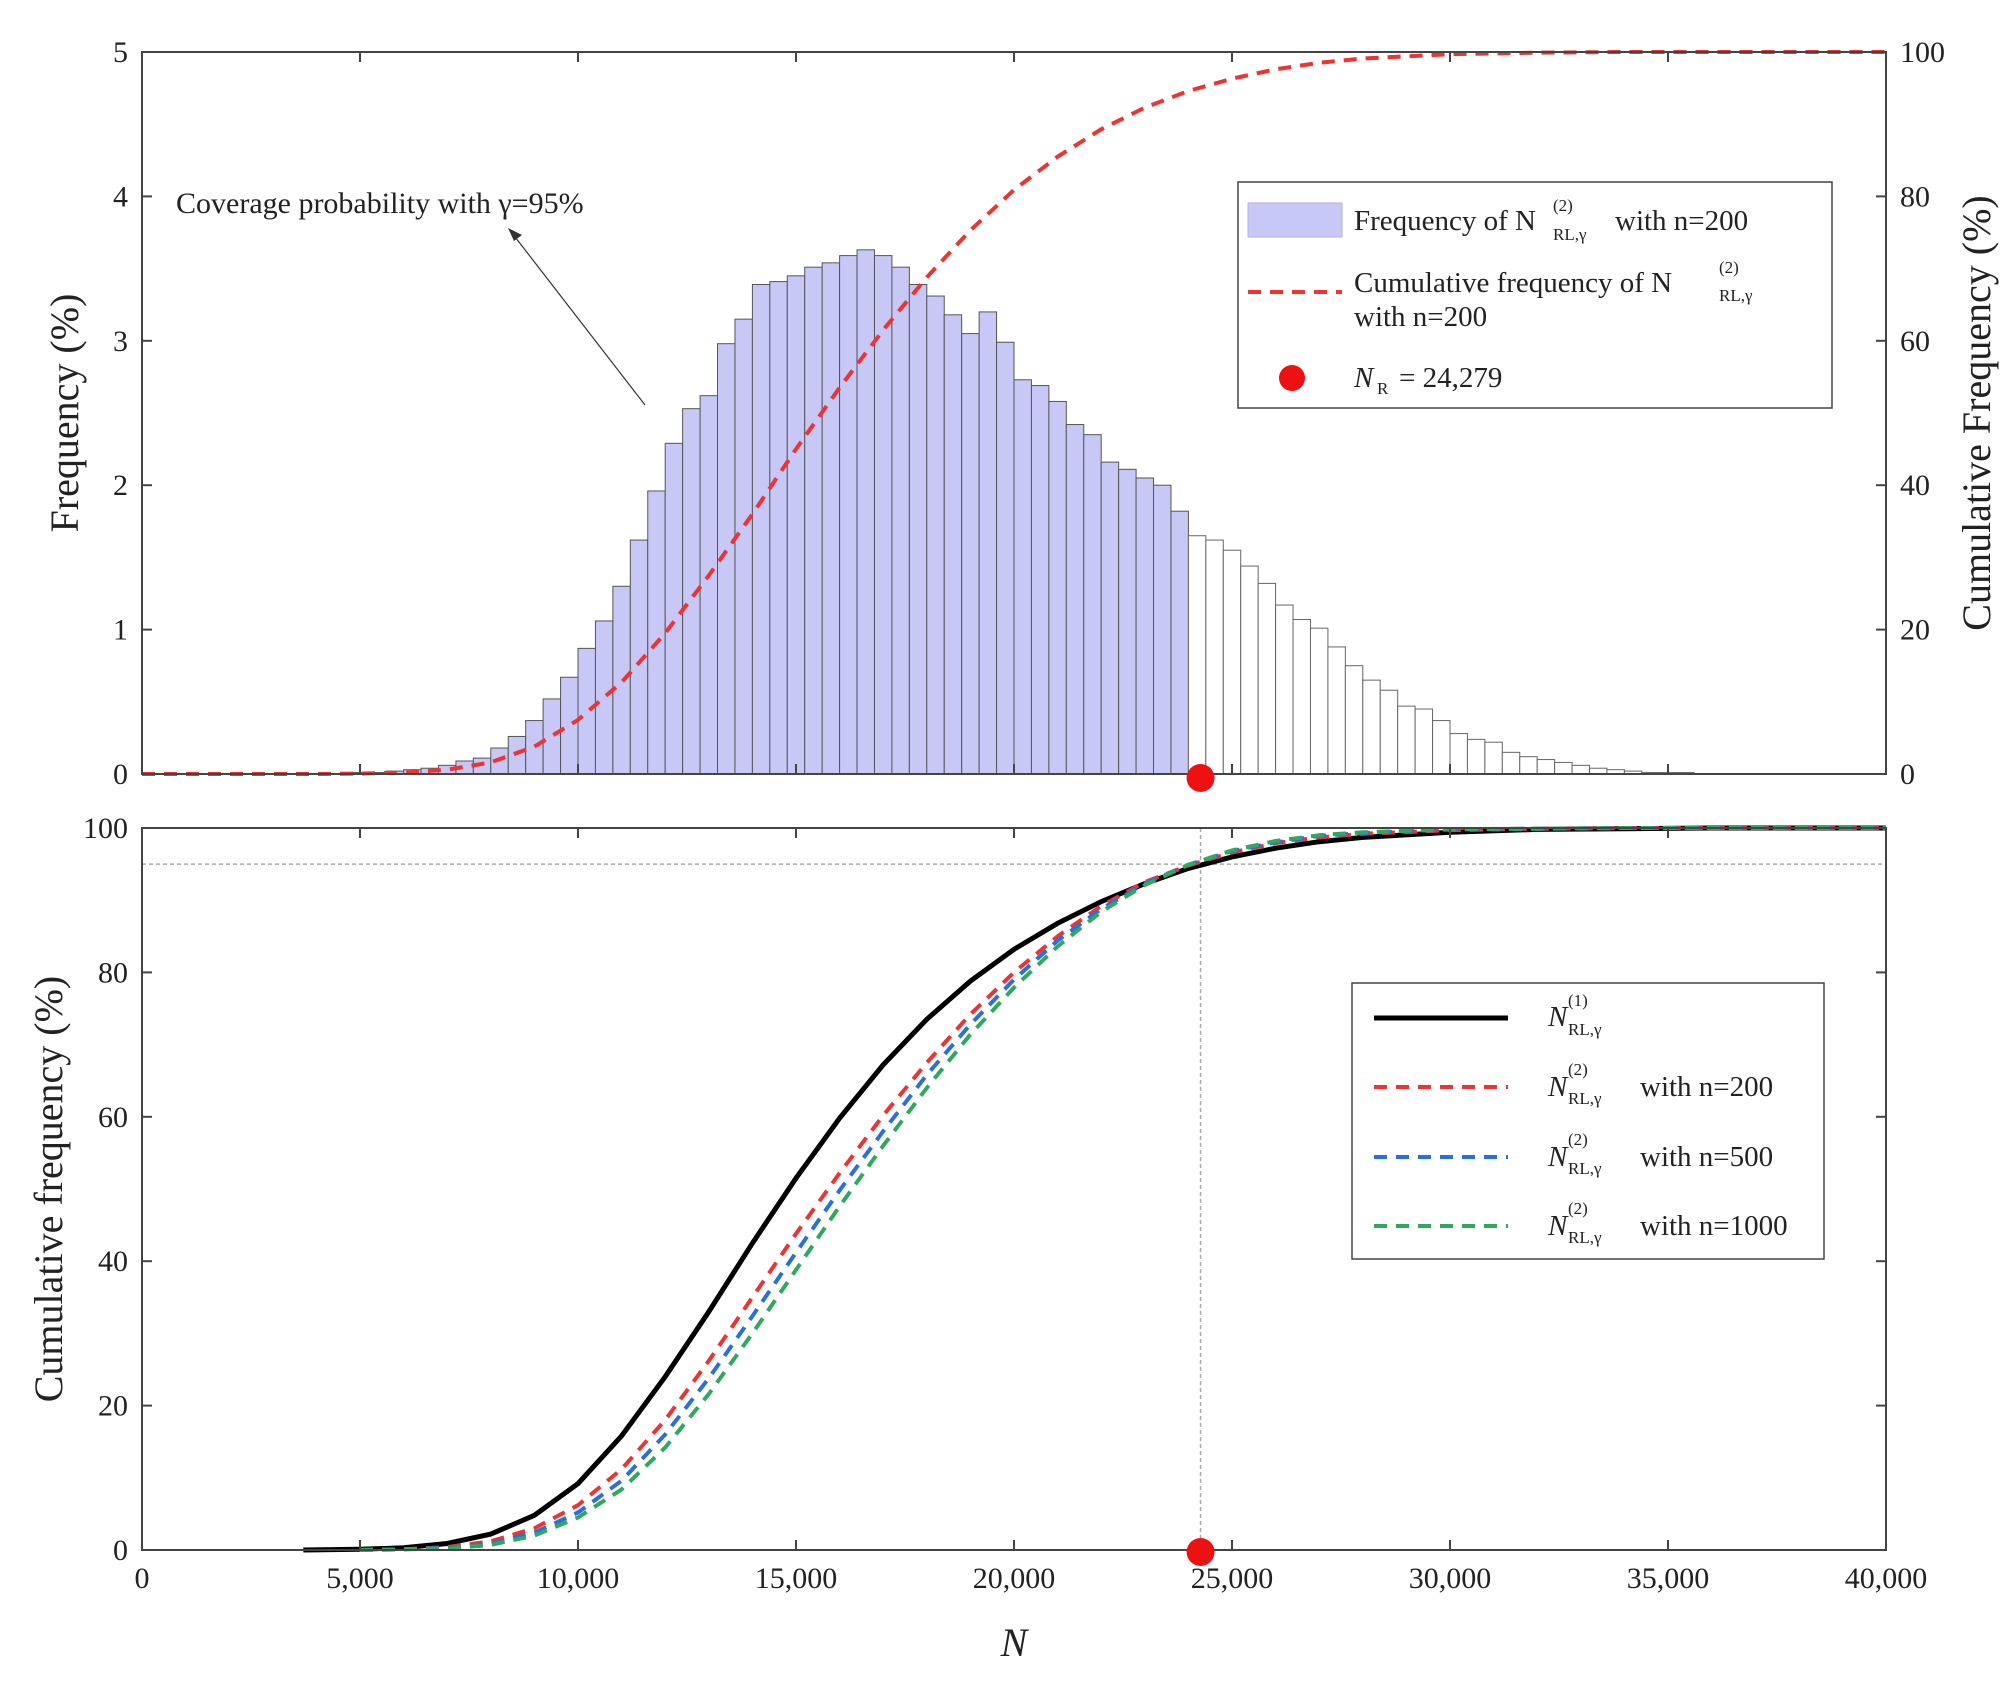 The width and height of the screenshot is (2011, 1684). What do you see at coordinates (113, 1261) in the screenshot?
I see `bottom-y-tick-label: 40` at bounding box center [113, 1261].